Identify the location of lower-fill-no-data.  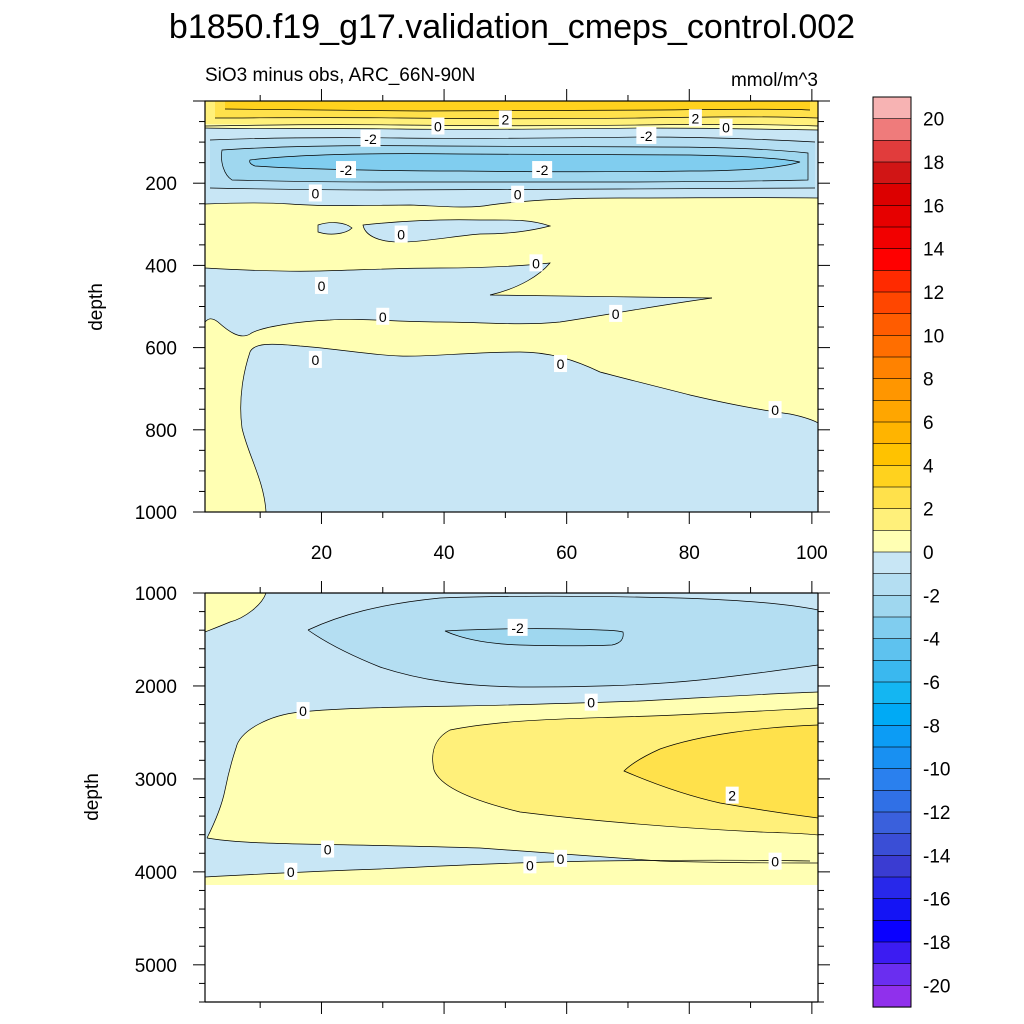
(511, 943).